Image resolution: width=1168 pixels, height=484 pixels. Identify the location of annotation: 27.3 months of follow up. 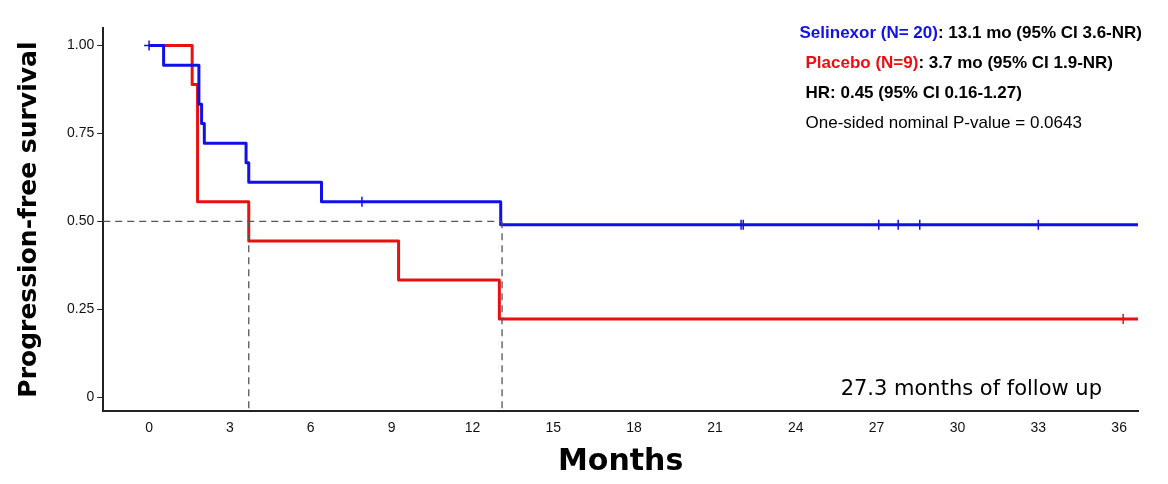
(971, 388).